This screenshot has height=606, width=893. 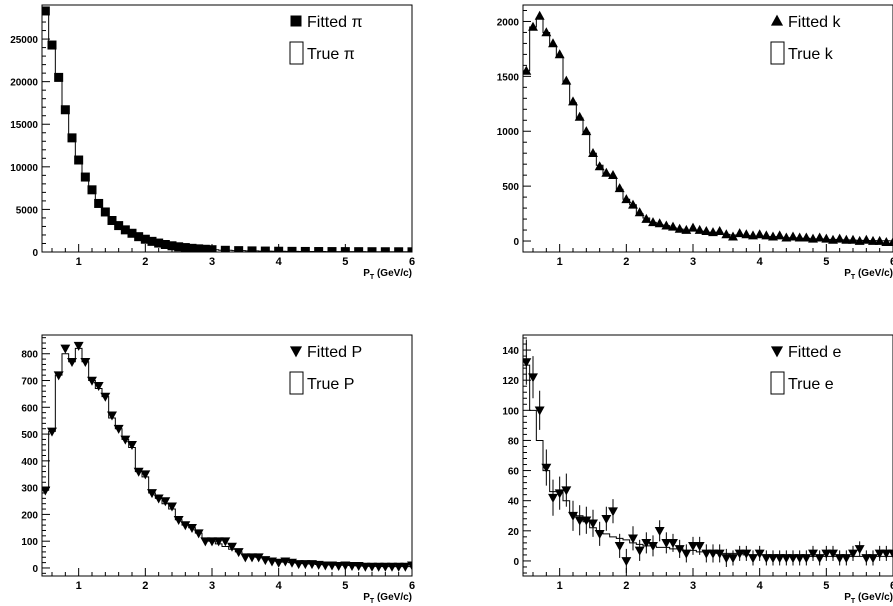 What do you see at coordinates (24, 168) in the screenshot?
I see `y-tick-label: 10000` at bounding box center [24, 168].